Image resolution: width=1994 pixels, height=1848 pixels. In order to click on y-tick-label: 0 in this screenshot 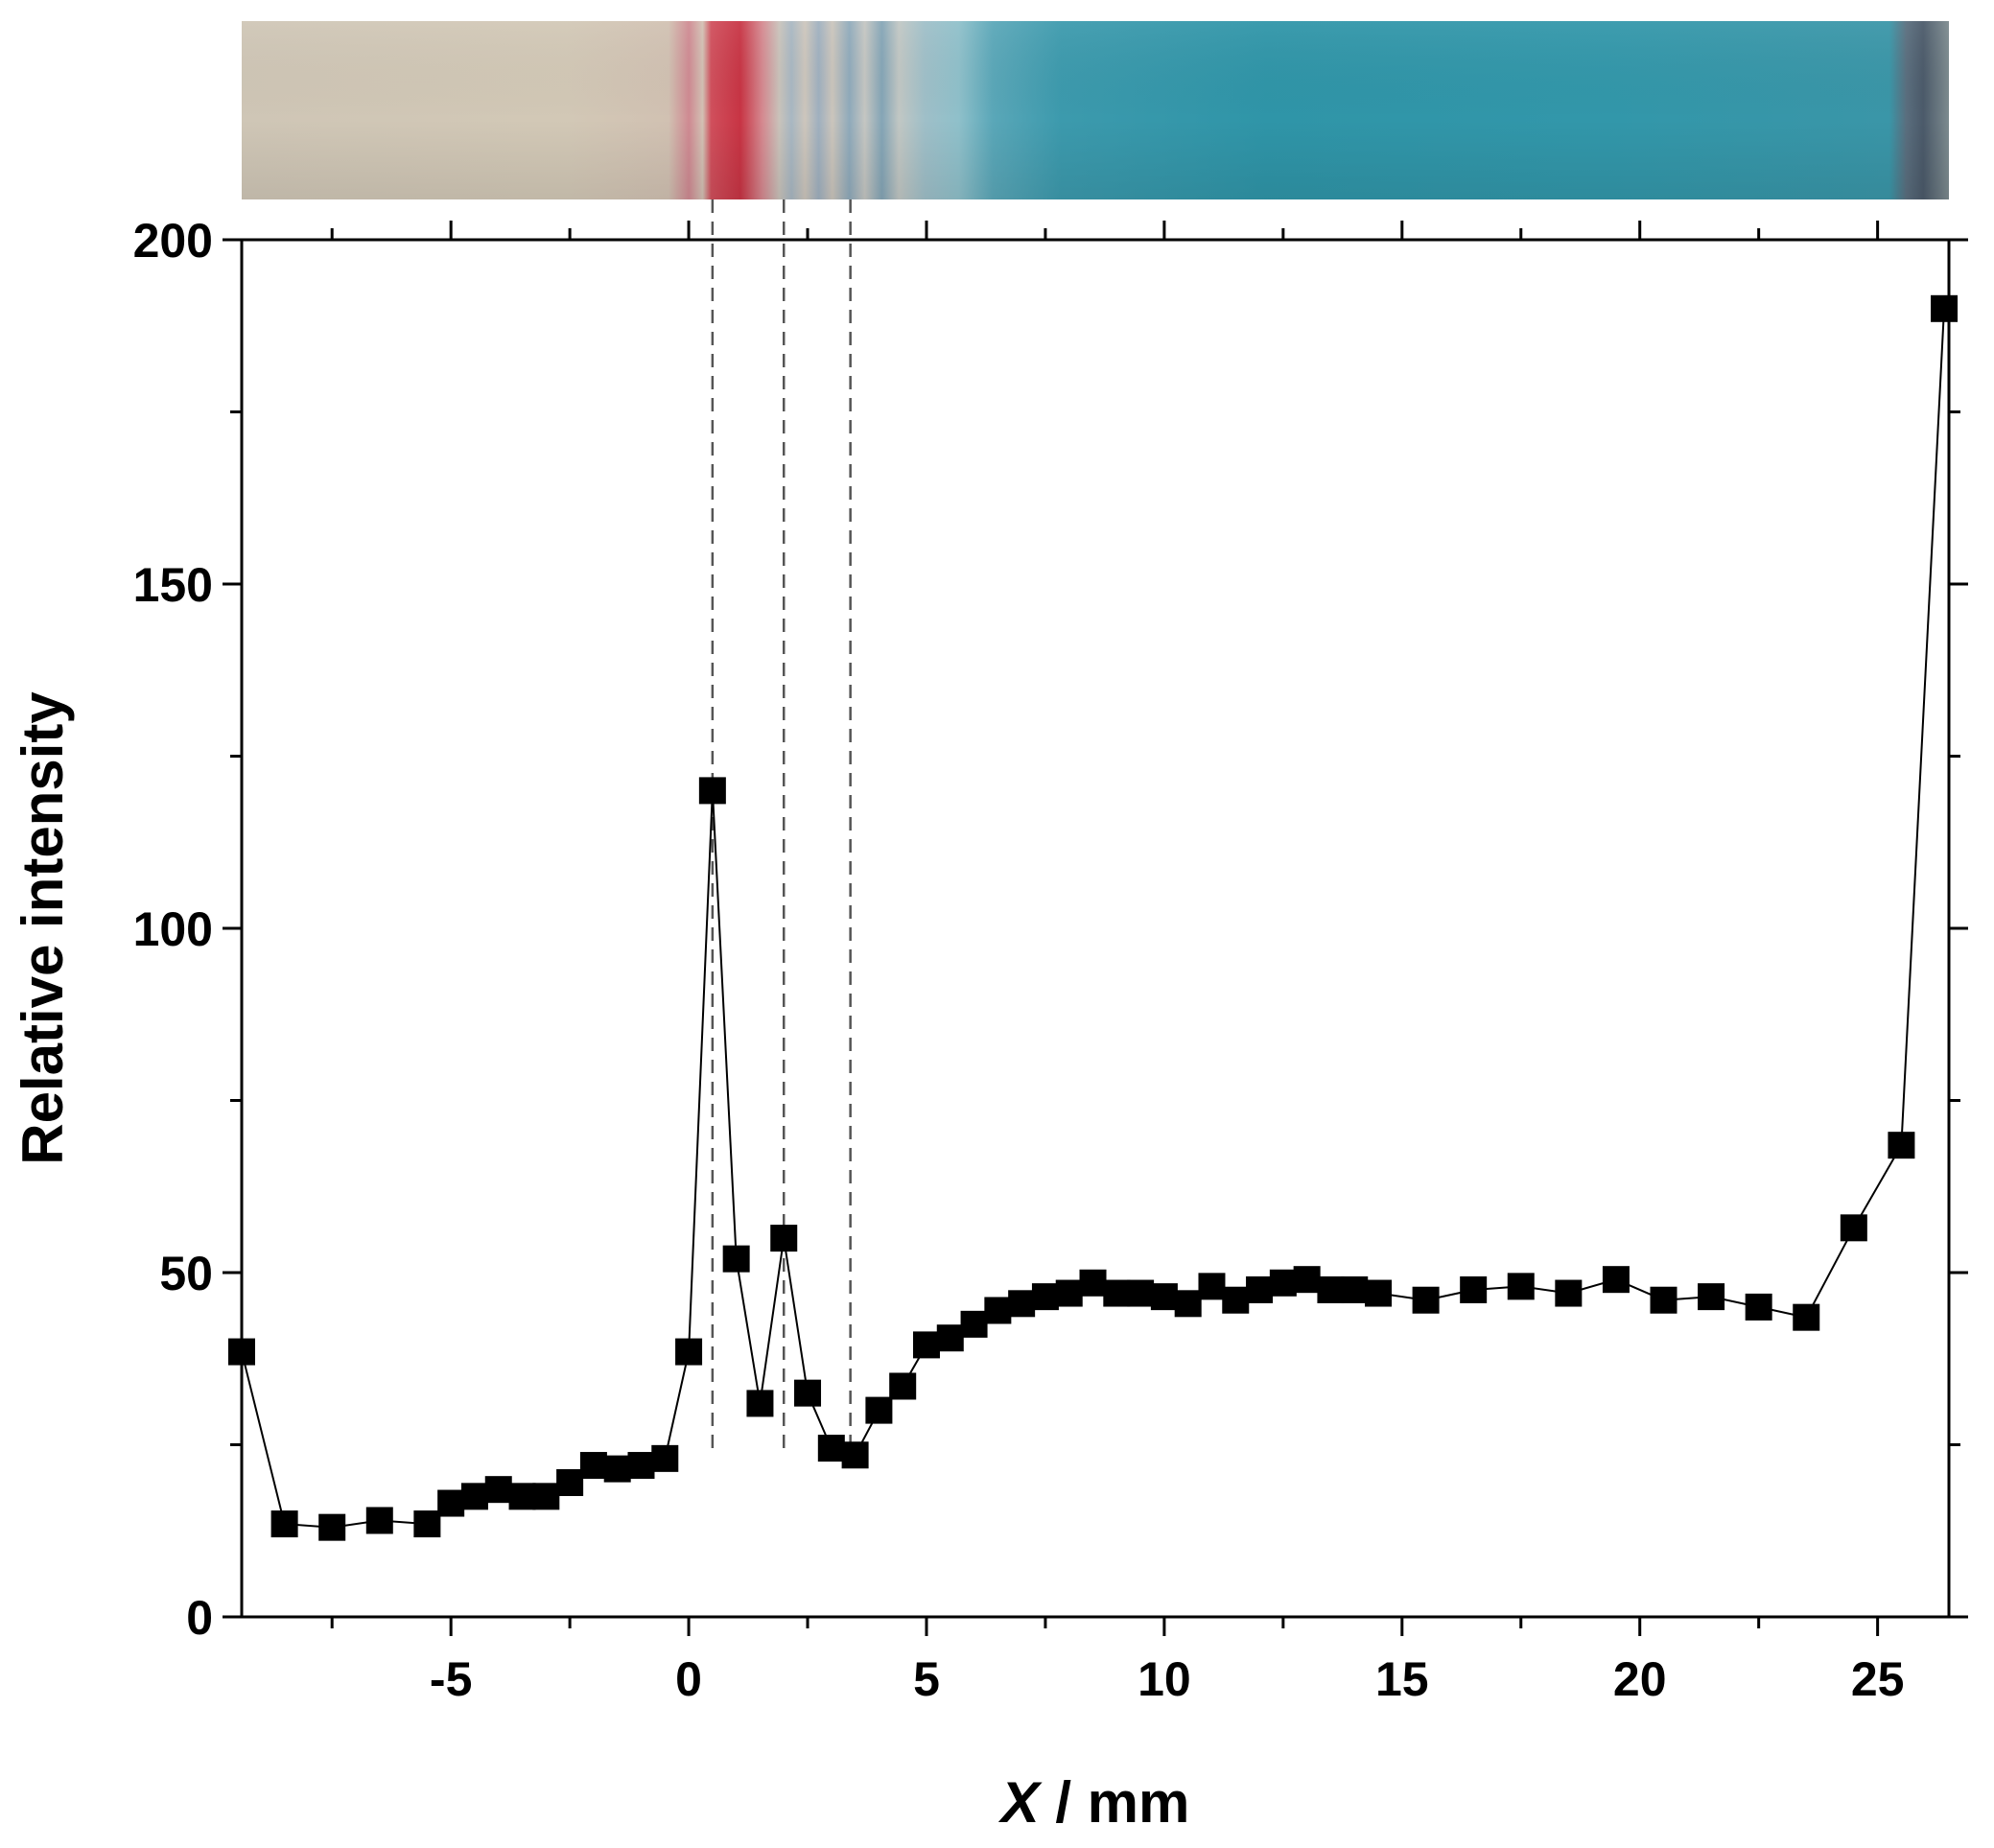, I will do `click(199, 1618)`.